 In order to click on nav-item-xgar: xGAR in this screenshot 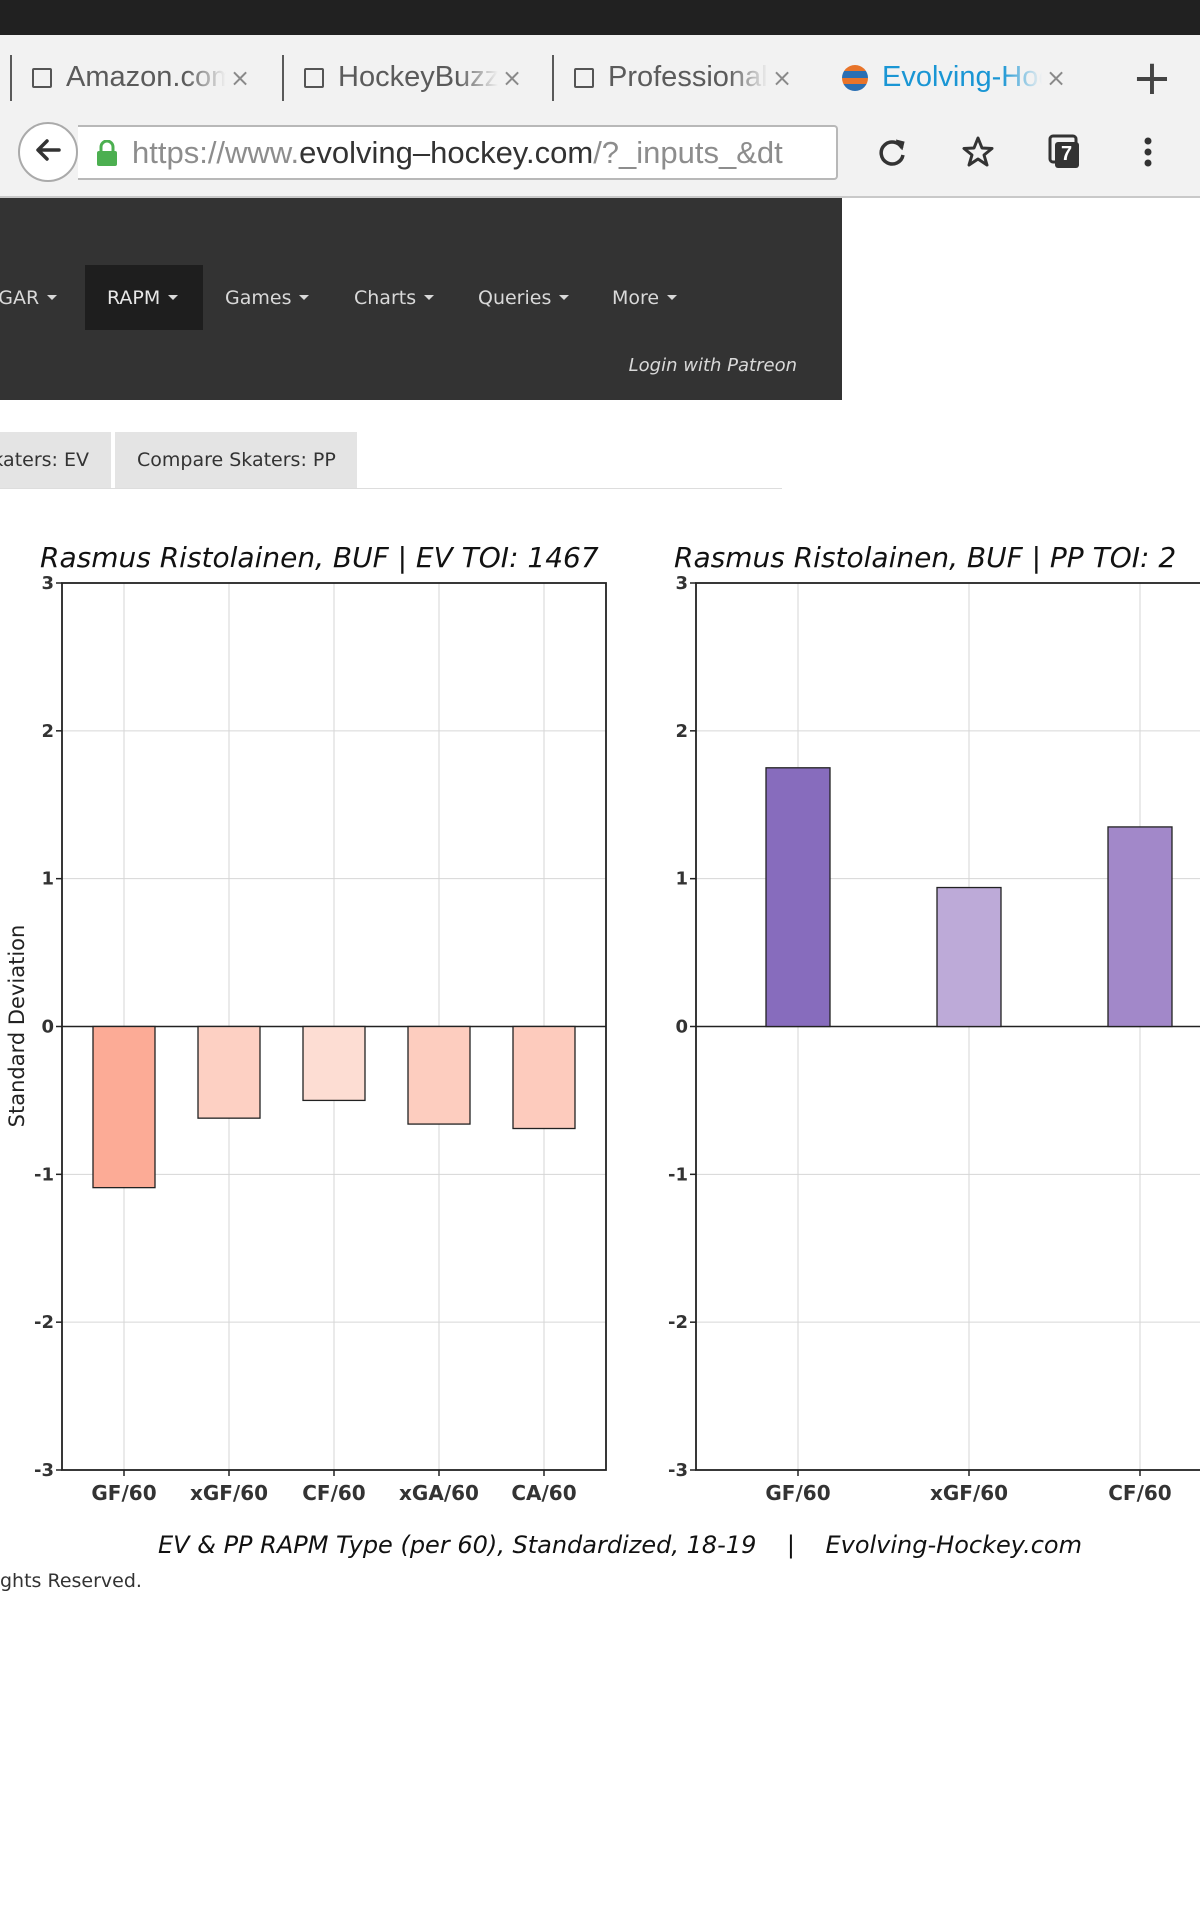, I will do `click(39, 297)`.